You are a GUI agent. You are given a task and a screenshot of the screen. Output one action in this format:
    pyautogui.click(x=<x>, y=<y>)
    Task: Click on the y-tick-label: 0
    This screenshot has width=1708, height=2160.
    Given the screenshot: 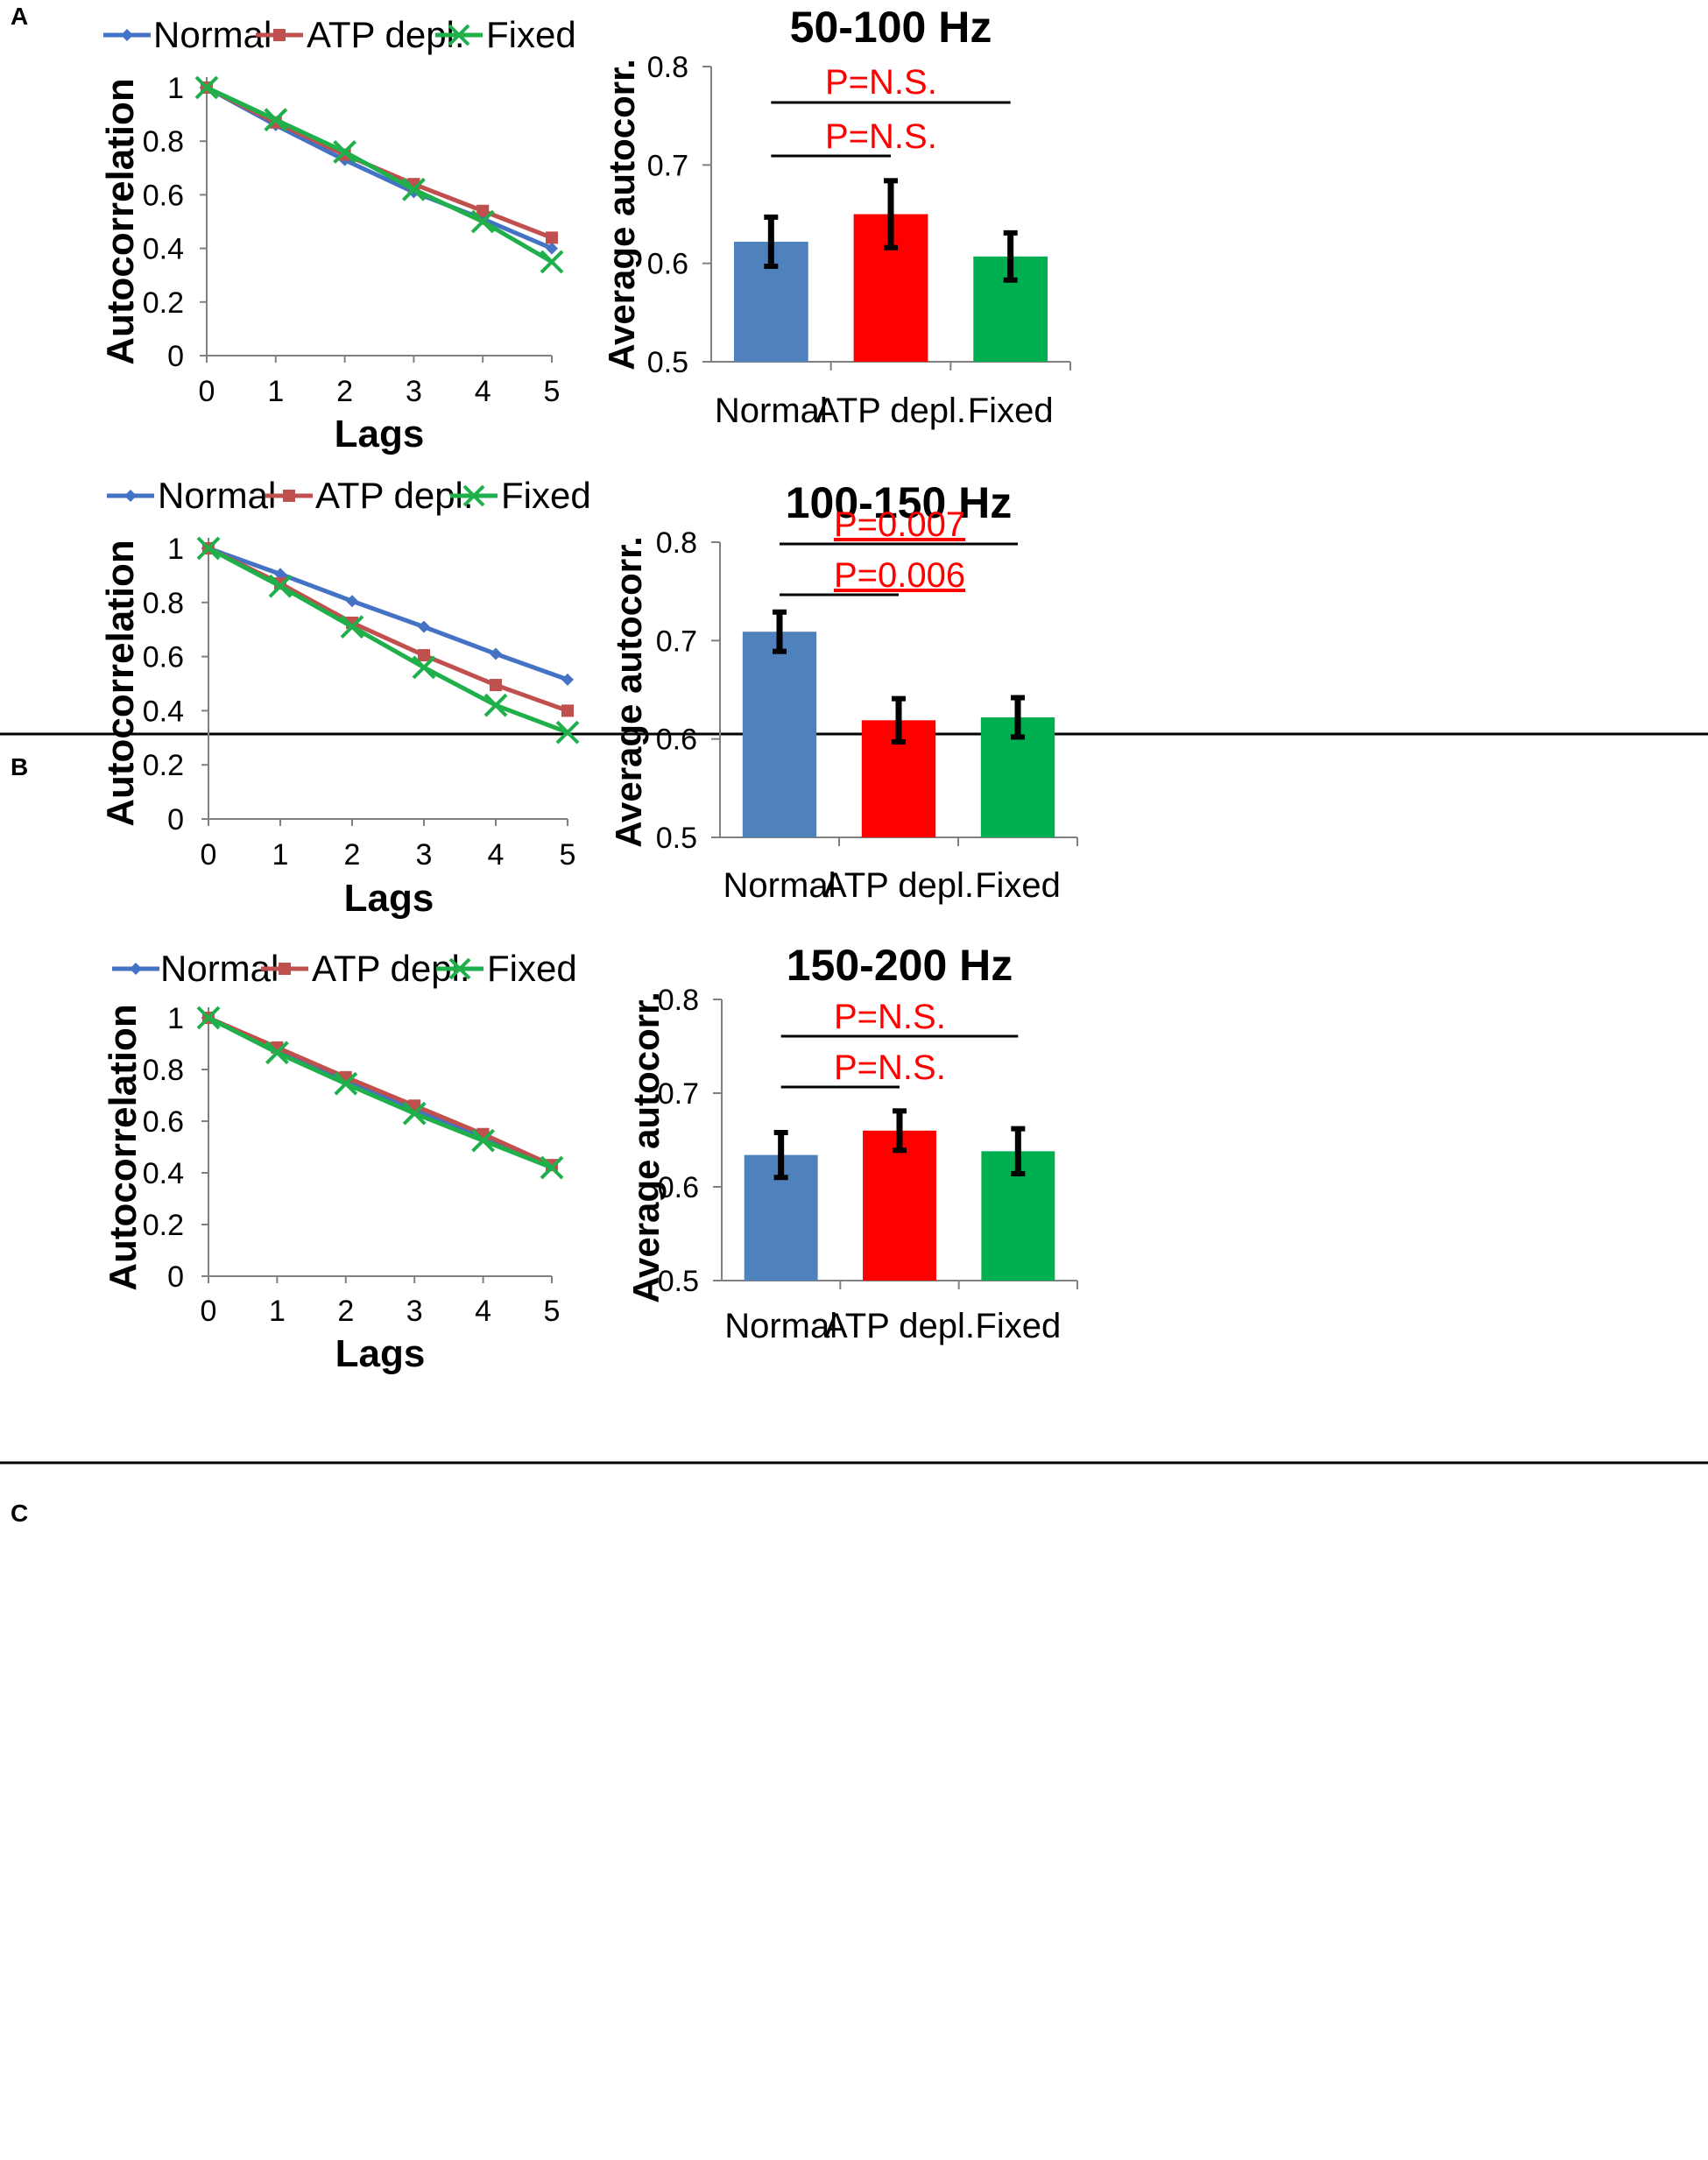 What is the action you would take?
    pyautogui.click(x=175, y=819)
    